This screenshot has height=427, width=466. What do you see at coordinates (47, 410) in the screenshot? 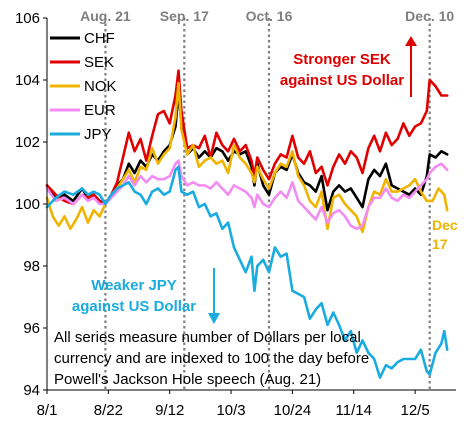
I see `x-tick-label: 8/1` at bounding box center [47, 410].